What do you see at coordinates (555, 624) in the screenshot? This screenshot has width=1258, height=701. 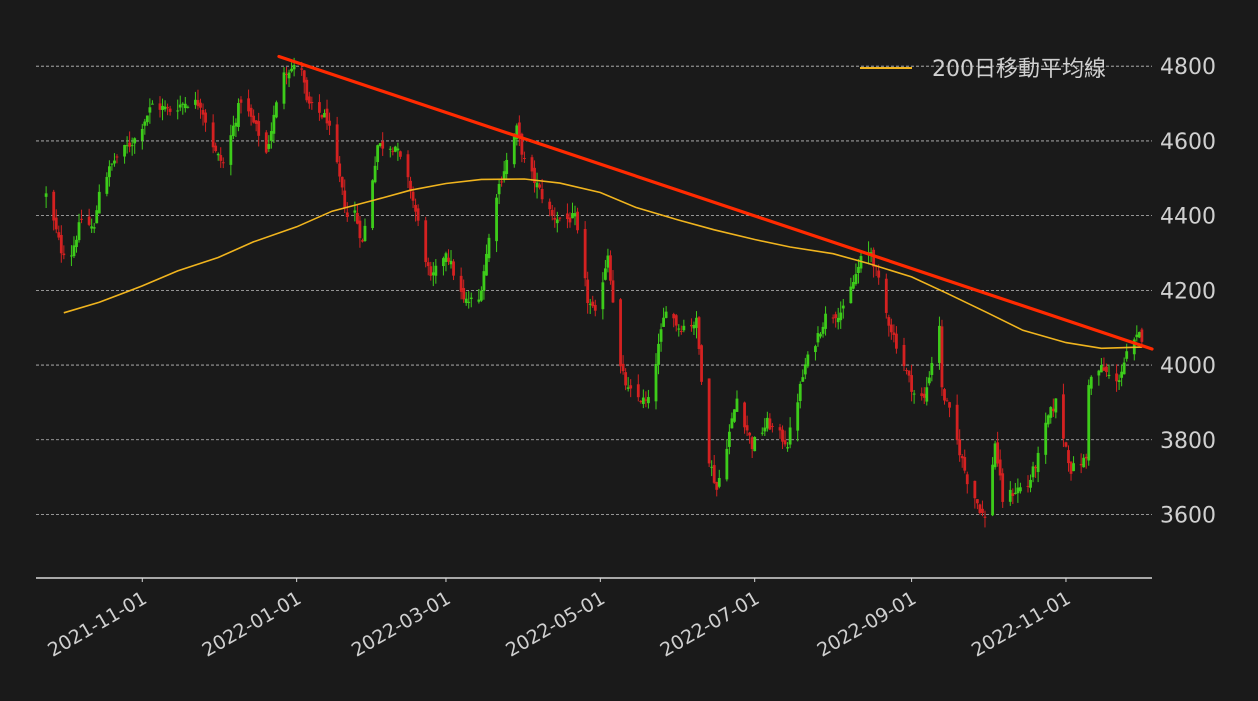 I see `x-tick-label: 2022-05-01` at bounding box center [555, 624].